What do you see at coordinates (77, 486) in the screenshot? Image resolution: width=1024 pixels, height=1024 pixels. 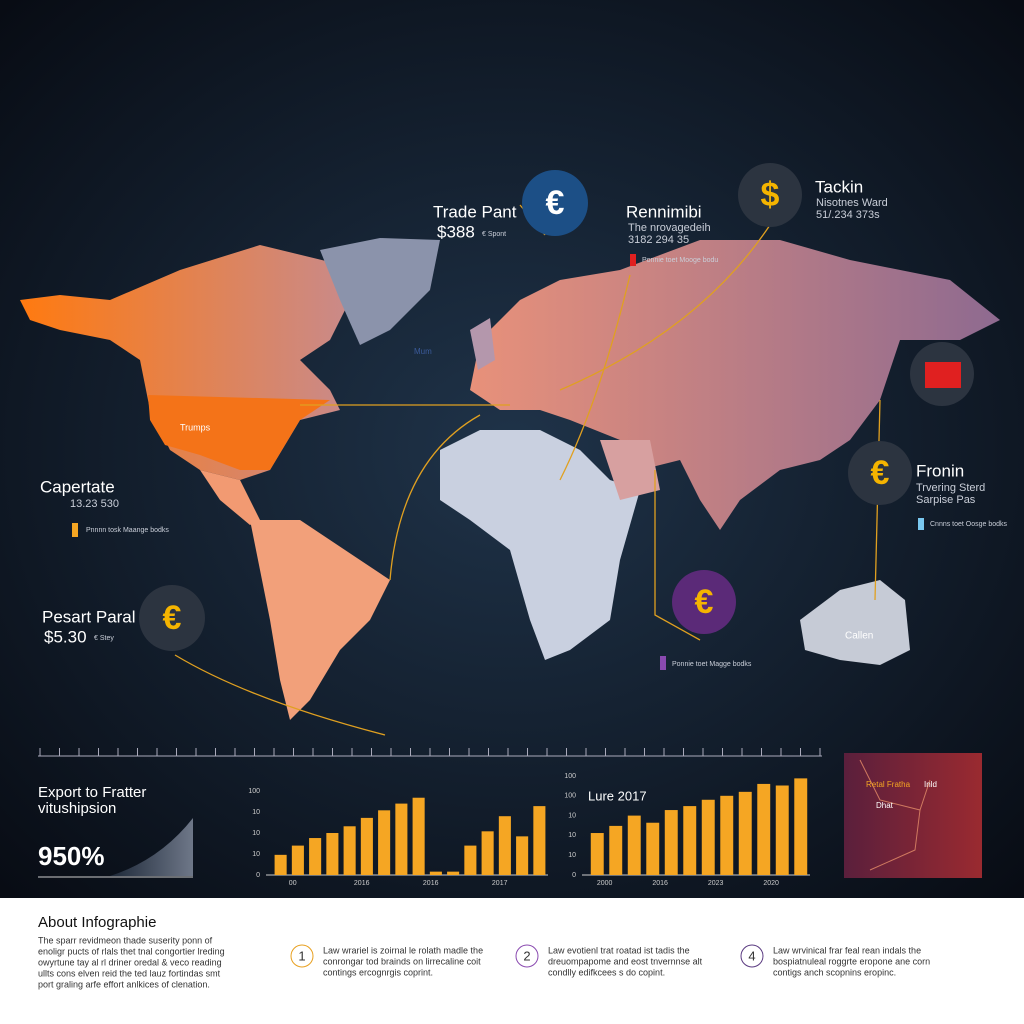 I see `callout-title: Capertate` at bounding box center [77, 486].